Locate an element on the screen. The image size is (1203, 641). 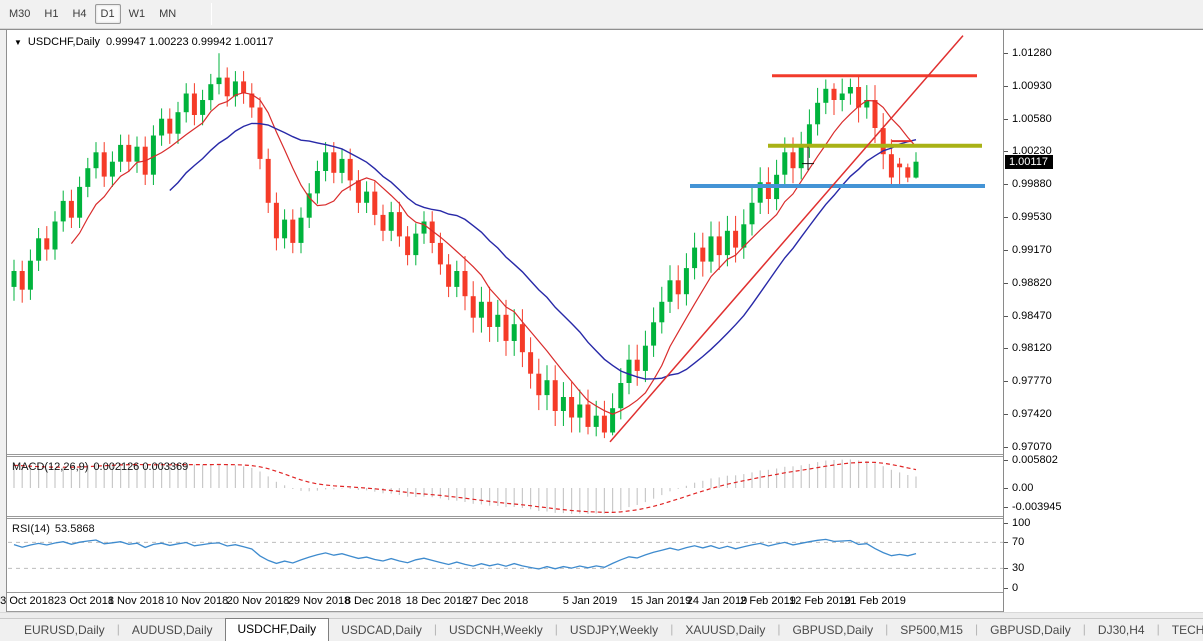
date-tick-label: 21 Feb 2019 is located at coordinates (875, 601).